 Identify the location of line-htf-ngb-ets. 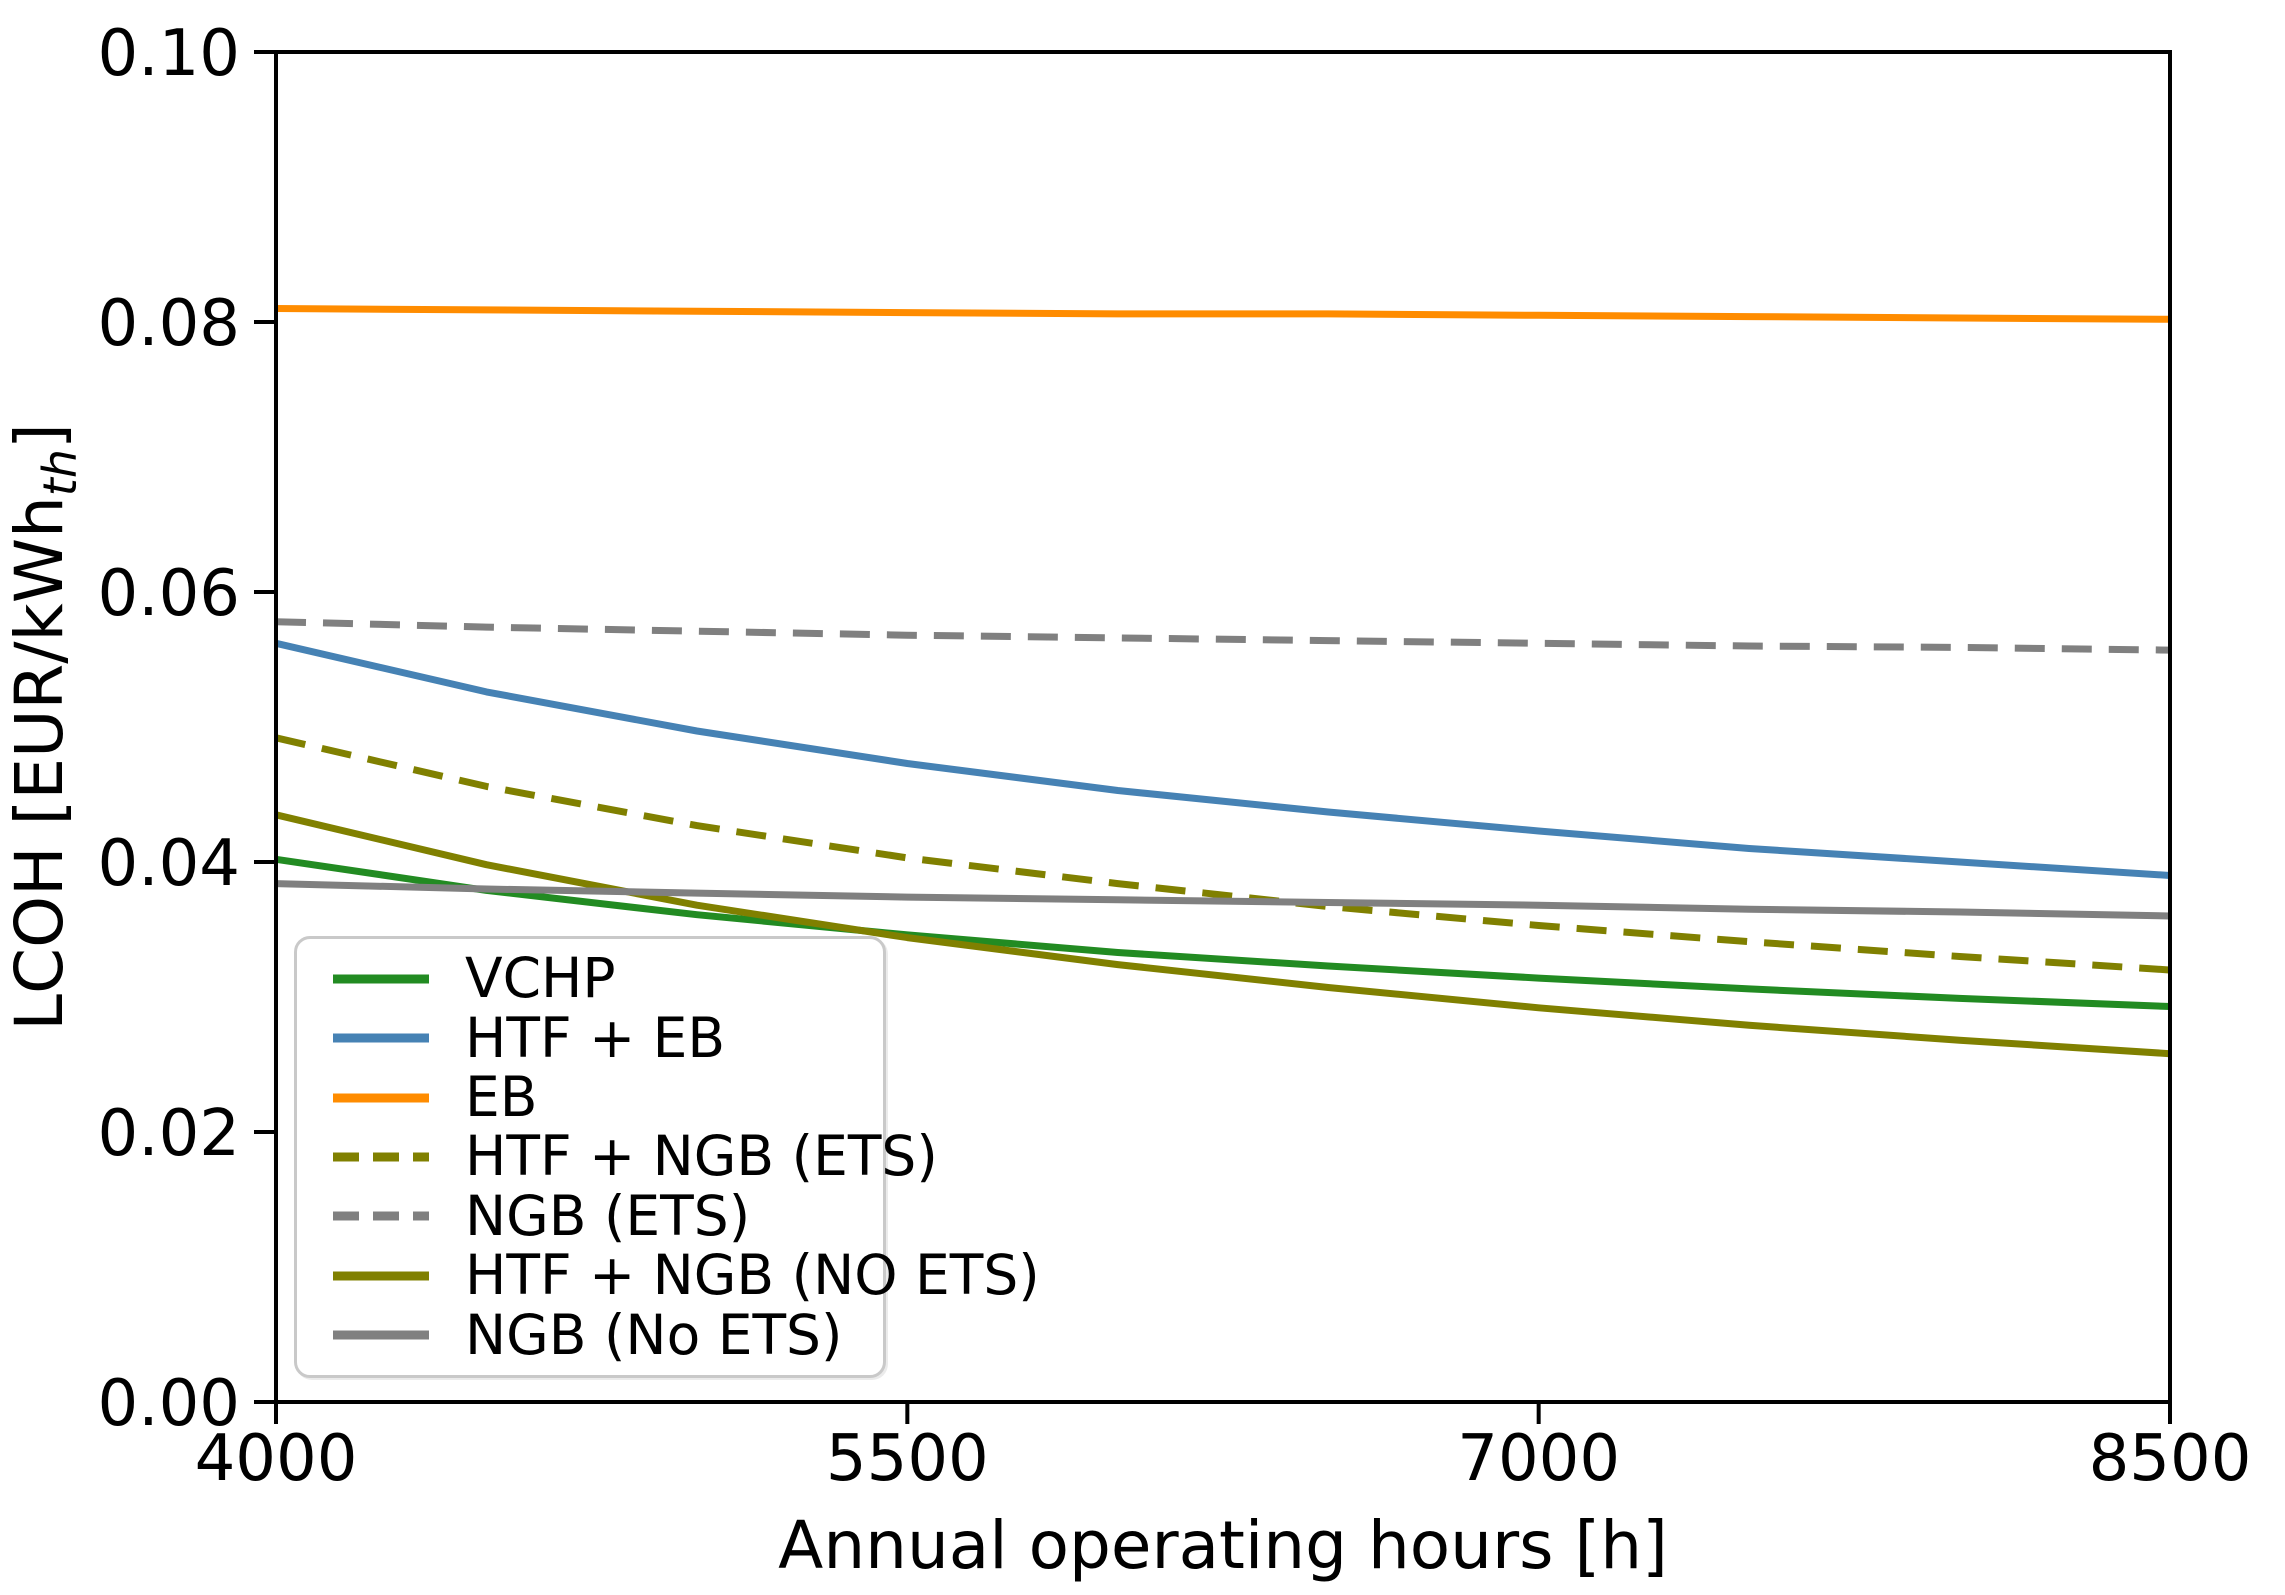
(1223, 854).